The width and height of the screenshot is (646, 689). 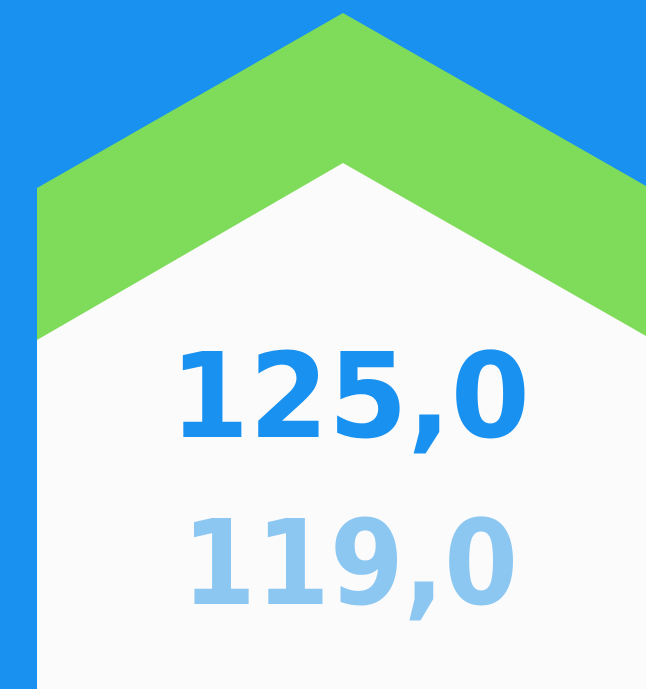 I want to click on secondary-value: 119,0, so click(x=350, y=563).